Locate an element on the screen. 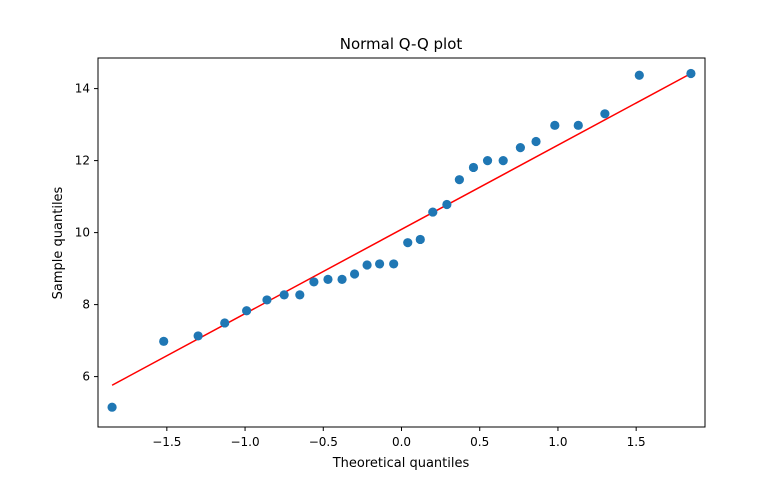  x-axis: −1.5 −1.0 −0.5 0.0 0.5 1.0 1.5 is located at coordinates (399, 438).